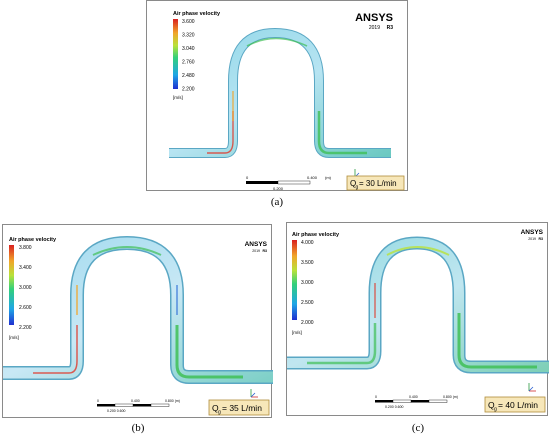 This screenshot has height=437, width=550. I want to click on scale-bar: 0 0.400 (m) 0.200, so click(289, 183).